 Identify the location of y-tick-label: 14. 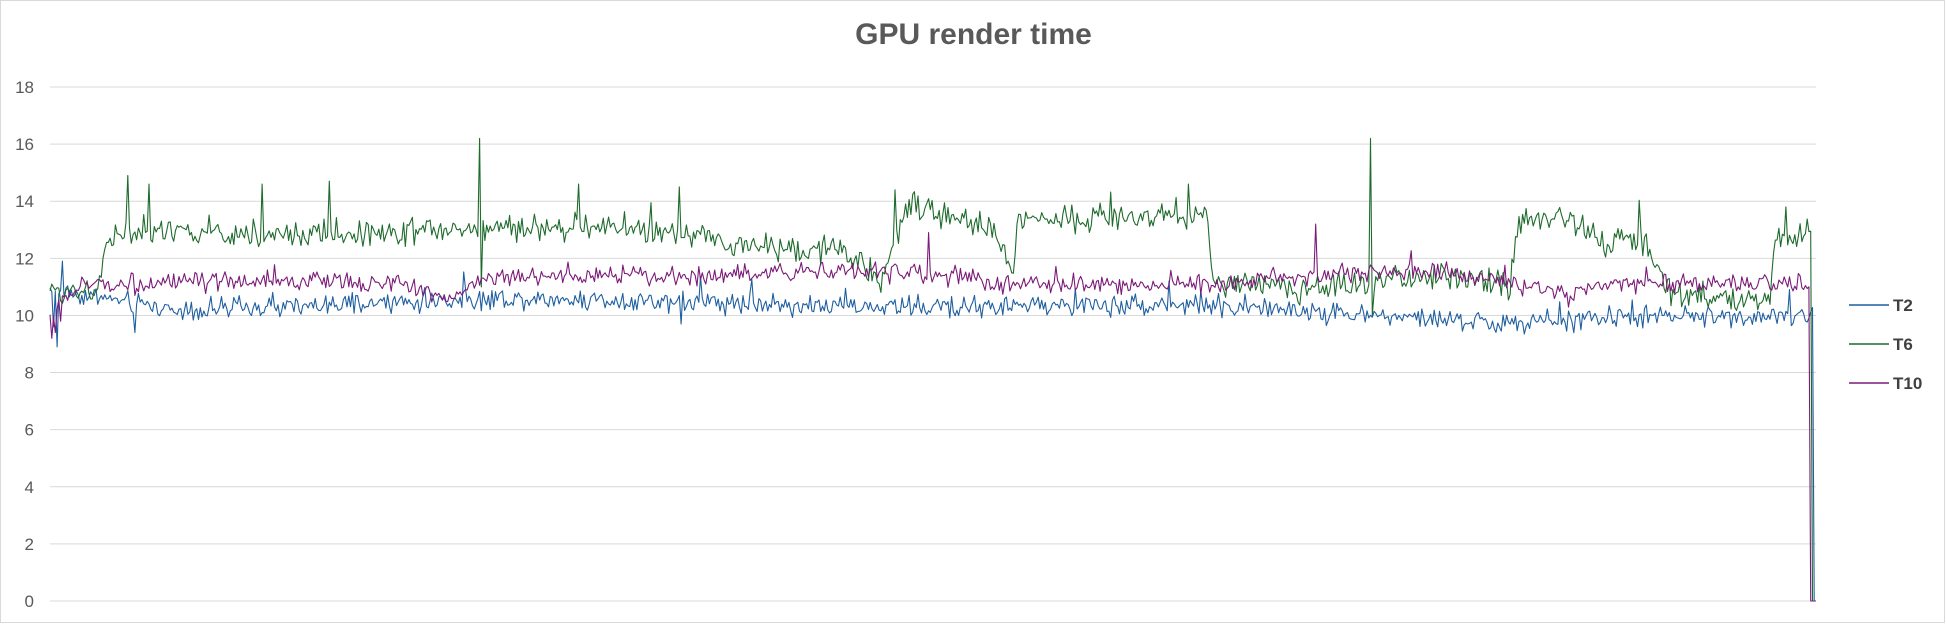
(24, 201).